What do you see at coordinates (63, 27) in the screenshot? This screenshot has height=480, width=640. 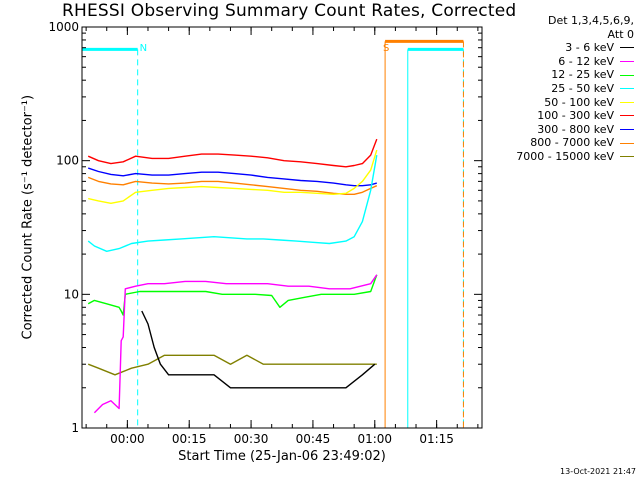 I see `y-tick-label: 1000` at bounding box center [63, 27].